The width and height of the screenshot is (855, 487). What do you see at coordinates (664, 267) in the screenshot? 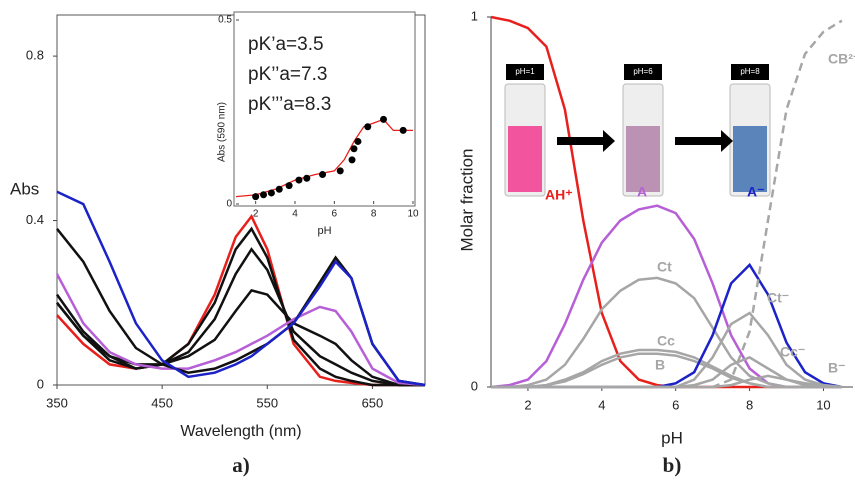
I see `series-label: Ct` at bounding box center [664, 267].